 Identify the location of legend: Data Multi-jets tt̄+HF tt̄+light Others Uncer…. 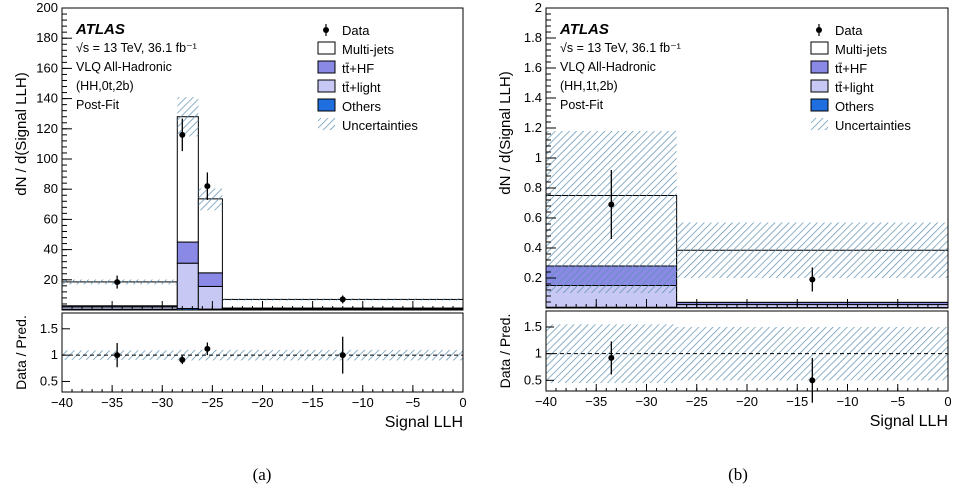
(860, 78).